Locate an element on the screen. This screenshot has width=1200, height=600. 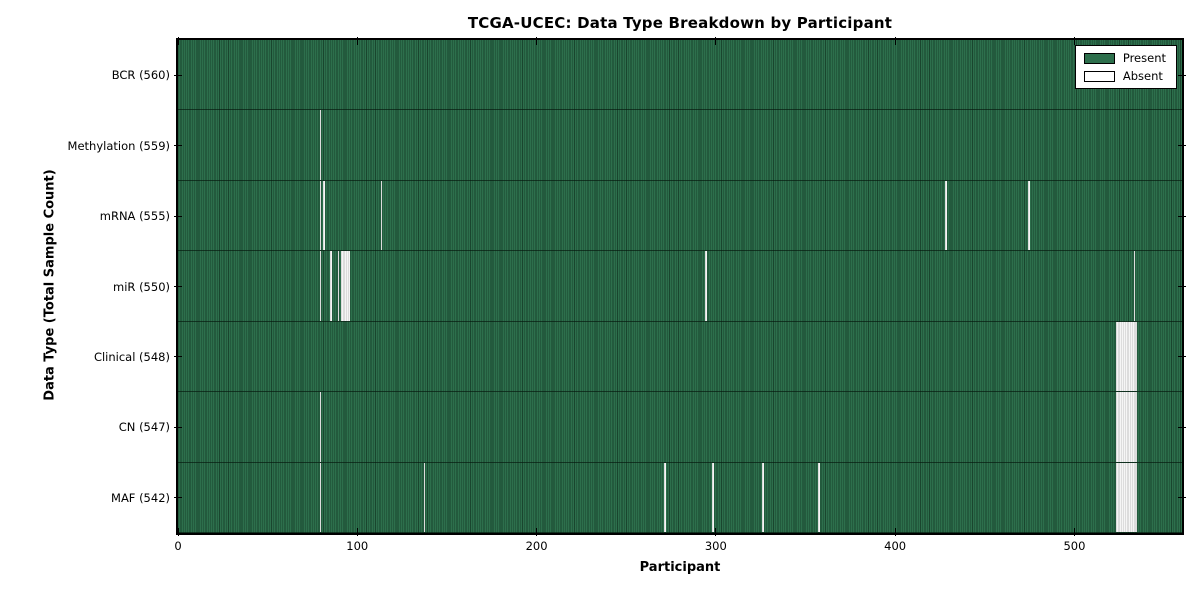
y-tick-label: CN (547) is located at coordinates (144, 427).